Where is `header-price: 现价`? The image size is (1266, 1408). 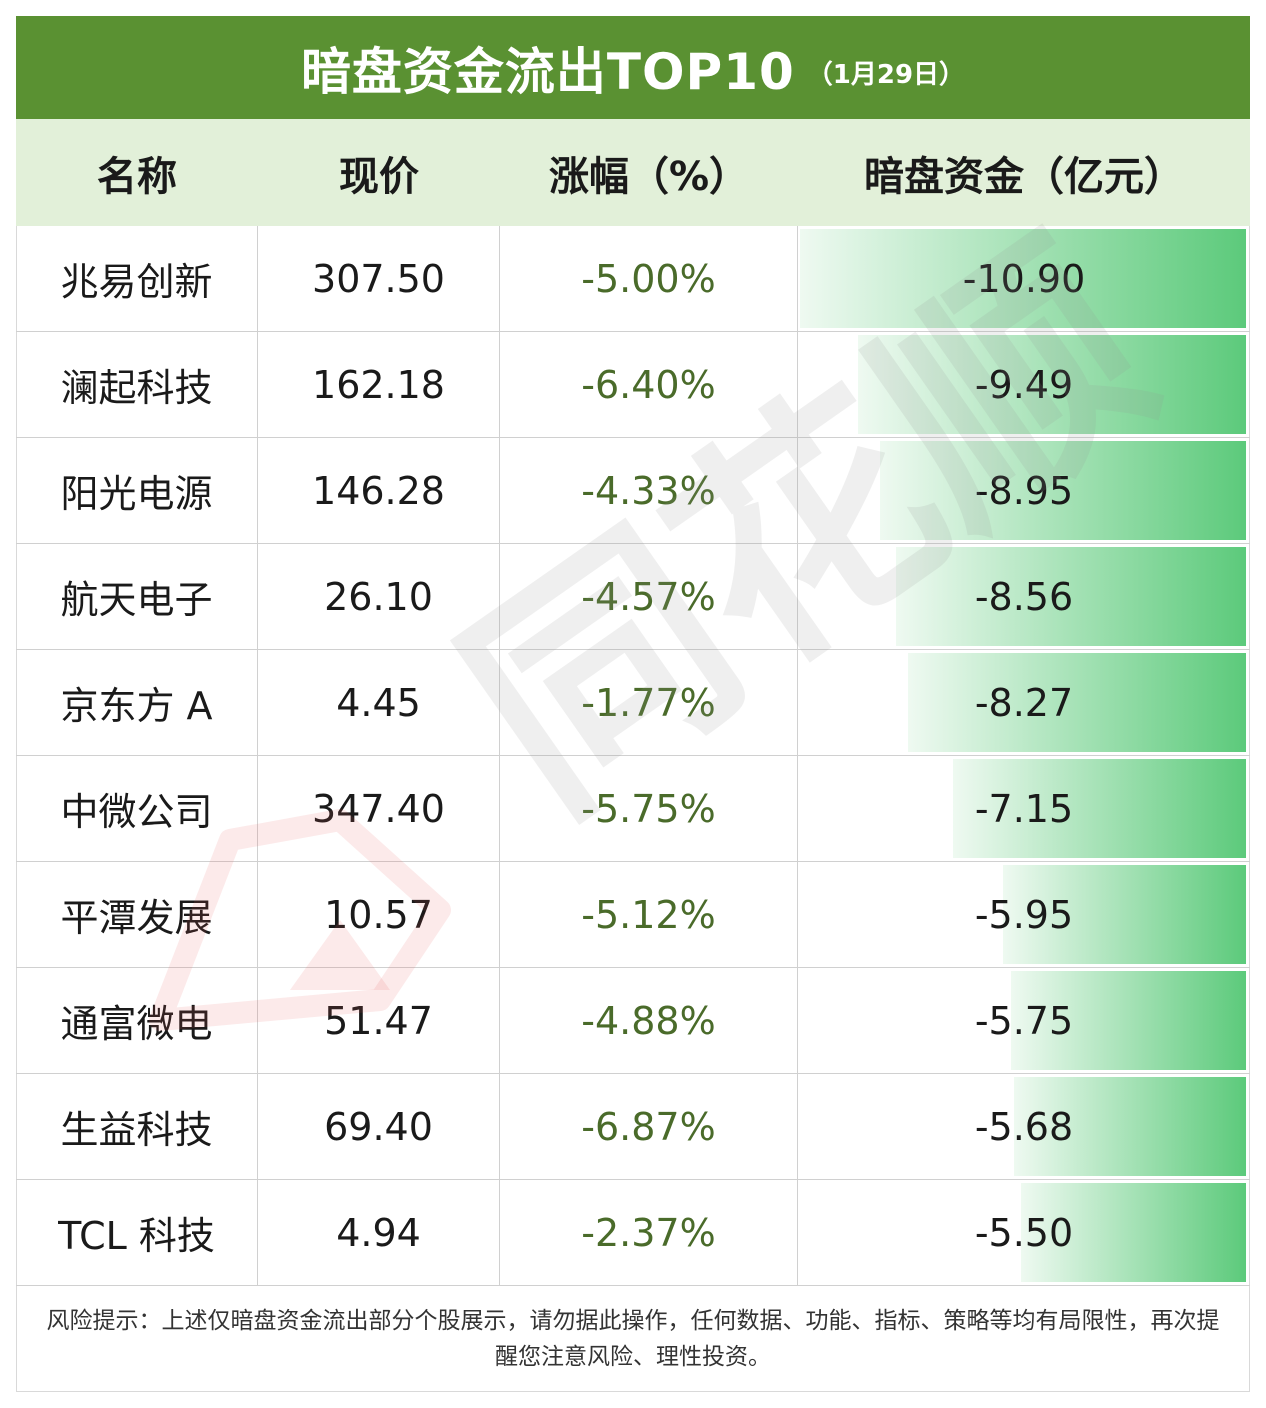 header-price: 现价 is located at coordinates (379, 176).